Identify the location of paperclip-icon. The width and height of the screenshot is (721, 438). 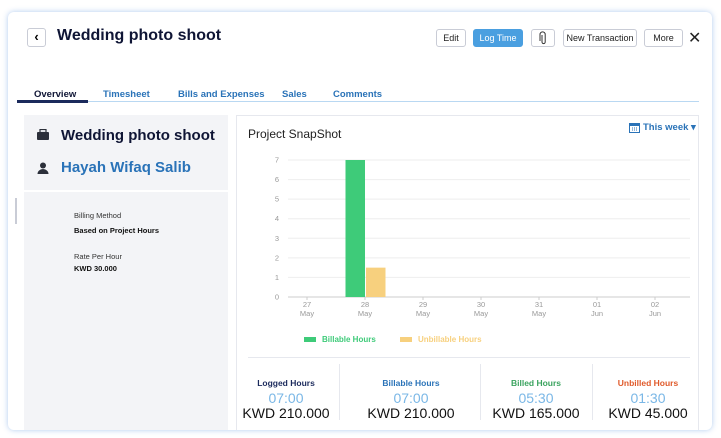
(542, 38).